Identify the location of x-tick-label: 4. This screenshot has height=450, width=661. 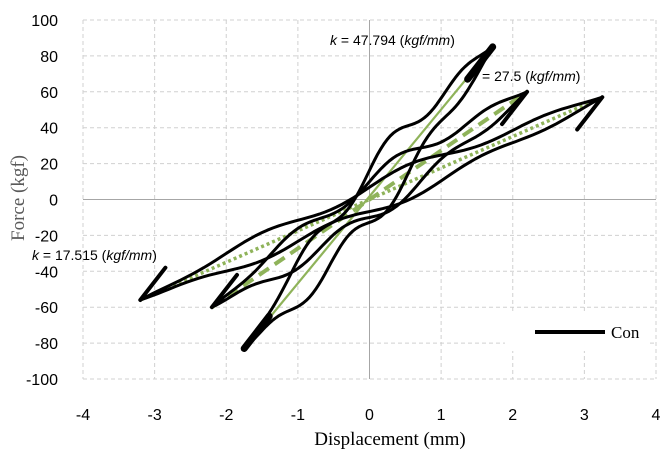
(656, 415).